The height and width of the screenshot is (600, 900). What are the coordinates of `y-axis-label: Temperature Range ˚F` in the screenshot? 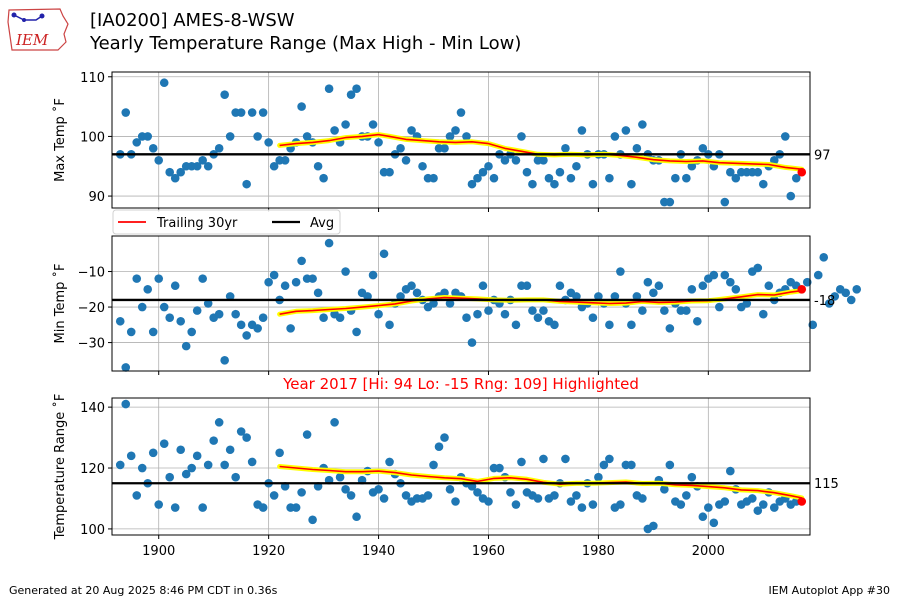 It's located at (60, 467).